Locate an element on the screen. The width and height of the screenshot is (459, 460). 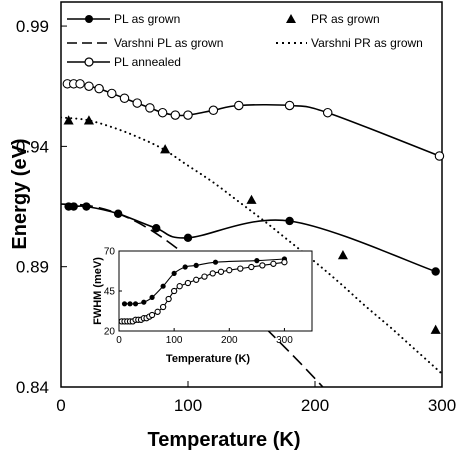
legend-entry-pr-as-grown: PR as grown is located at coordinates (333, 19).